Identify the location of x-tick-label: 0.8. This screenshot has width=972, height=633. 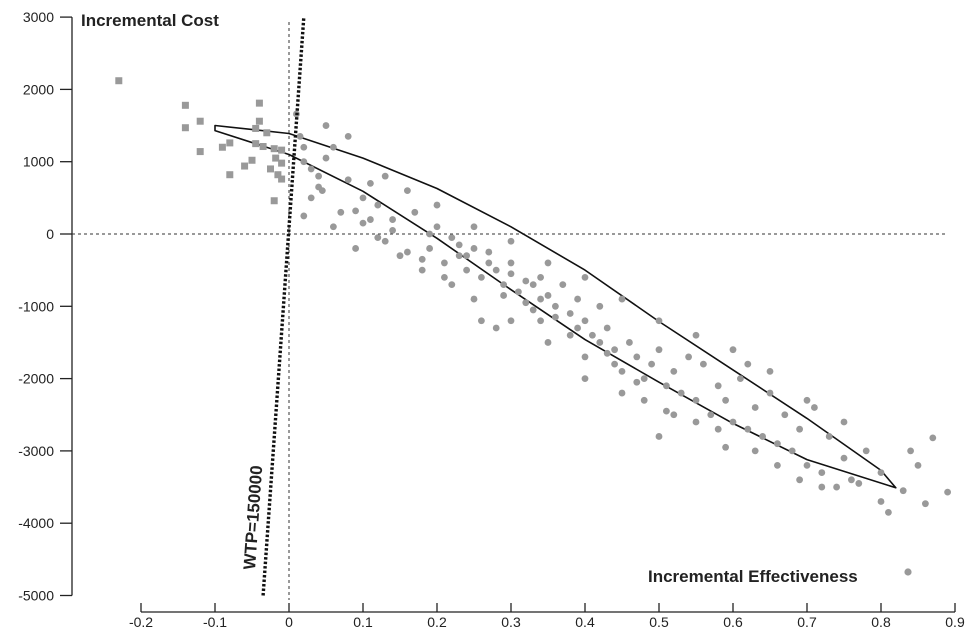
(881, 622).